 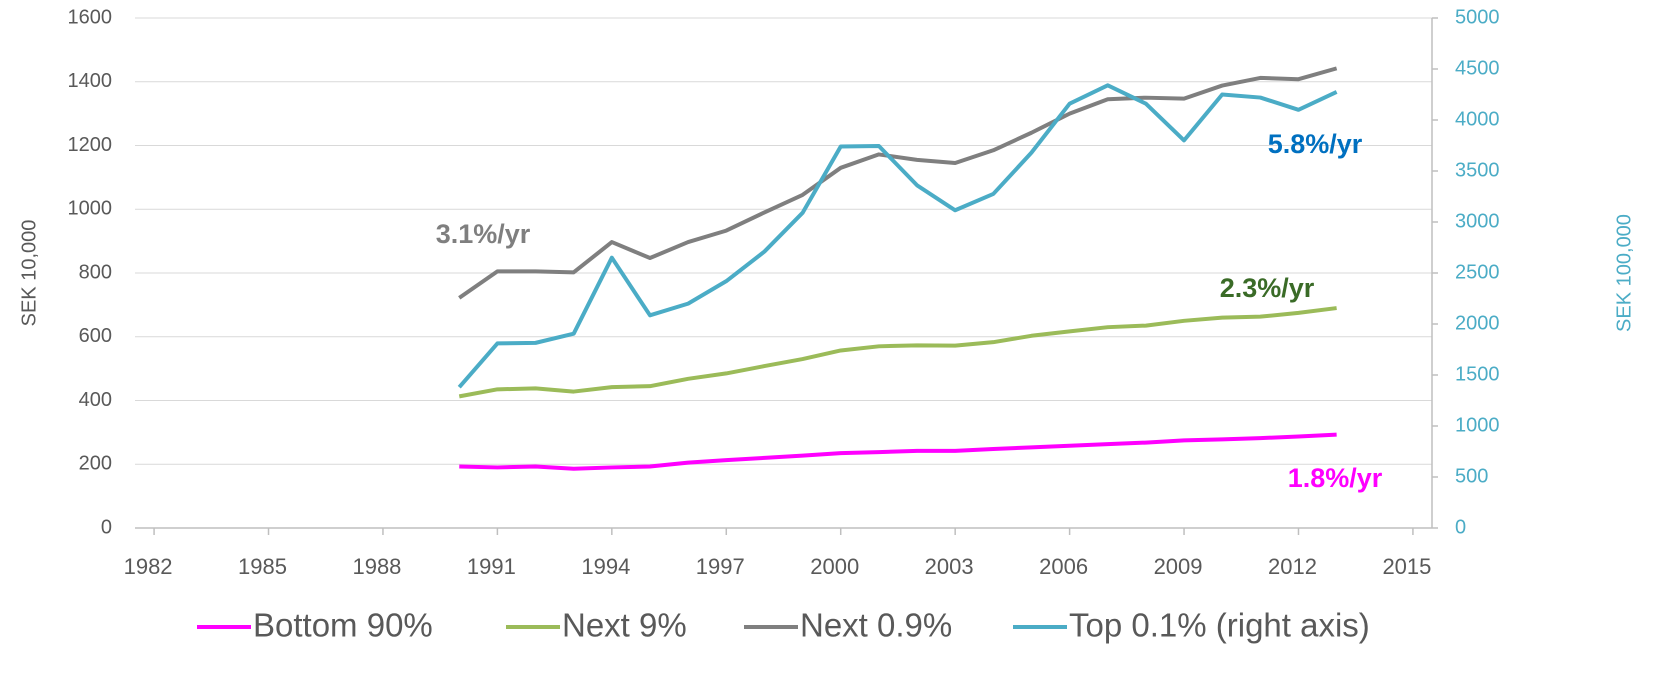 What do you see at coordinates (1315, 144) in the screenshot?
I see `annotation: 5.8%/yr` at bounding box center [1315, 144].